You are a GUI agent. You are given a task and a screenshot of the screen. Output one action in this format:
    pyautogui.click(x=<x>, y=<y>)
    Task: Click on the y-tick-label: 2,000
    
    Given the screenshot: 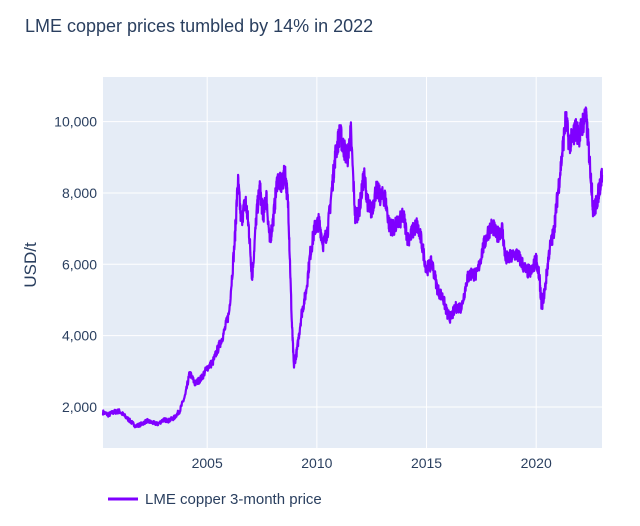 What is the action you would take?
    pyautogui.click(x=79, y=407)
    